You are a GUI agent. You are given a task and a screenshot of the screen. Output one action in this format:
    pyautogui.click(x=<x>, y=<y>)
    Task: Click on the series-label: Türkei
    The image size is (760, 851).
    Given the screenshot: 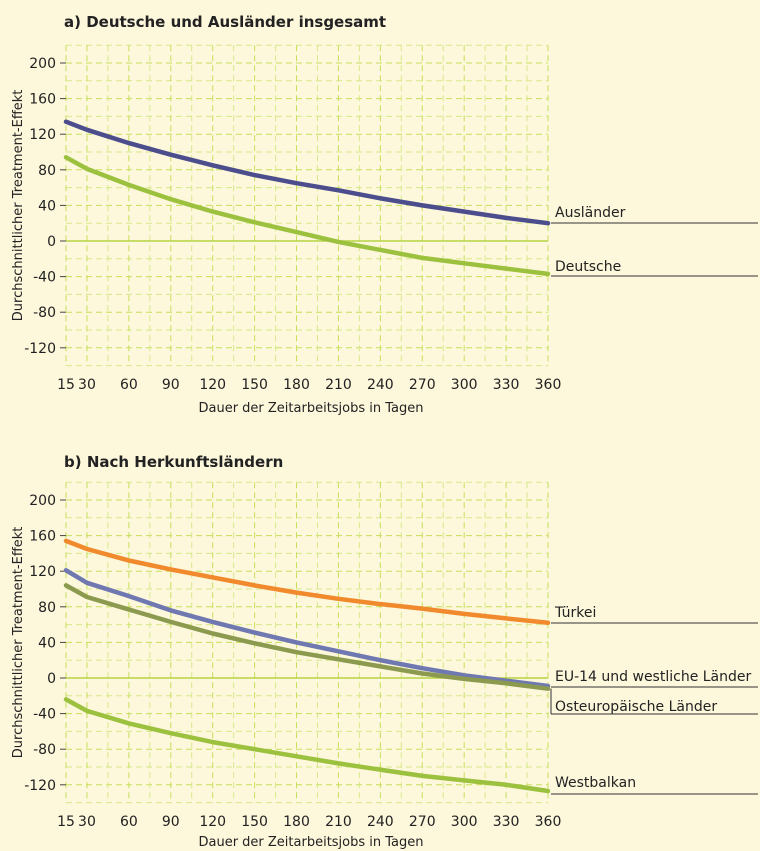 What is the action you would take?
    pyautogui.click(x=575, y=613)
    